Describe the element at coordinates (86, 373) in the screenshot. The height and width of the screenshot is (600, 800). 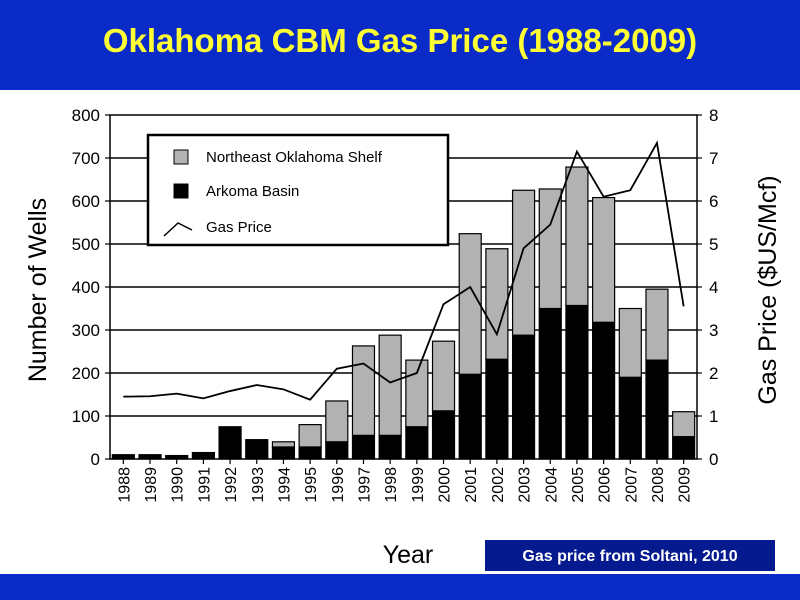
I see `y-tick-label: 200` at that location.